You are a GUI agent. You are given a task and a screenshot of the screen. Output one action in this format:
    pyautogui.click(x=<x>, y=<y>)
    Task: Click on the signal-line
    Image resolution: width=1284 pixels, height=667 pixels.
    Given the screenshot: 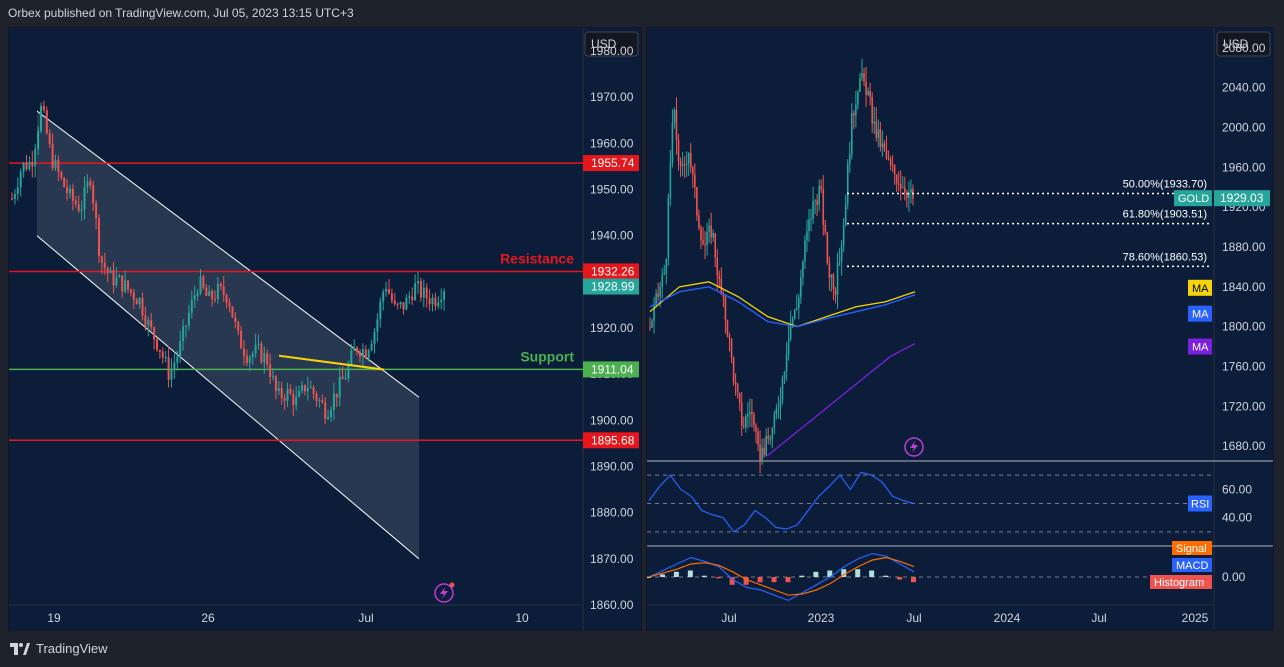 What is the action you would take?
    pyautogui.click(x=781, y=576)
    